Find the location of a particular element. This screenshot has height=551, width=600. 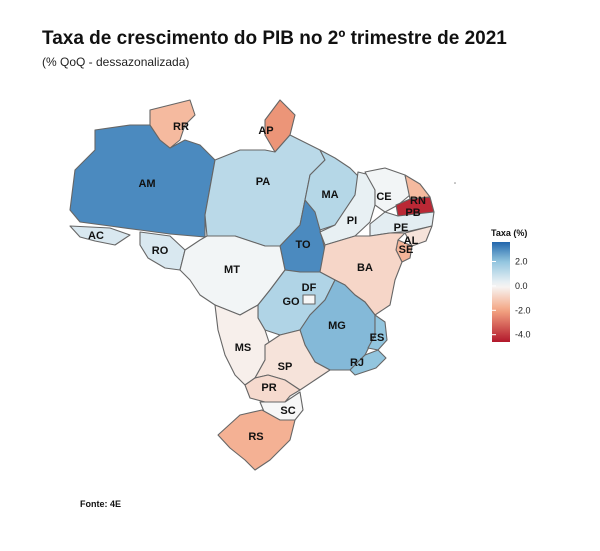

label-RO: RO is located at coordinates (160, 251).